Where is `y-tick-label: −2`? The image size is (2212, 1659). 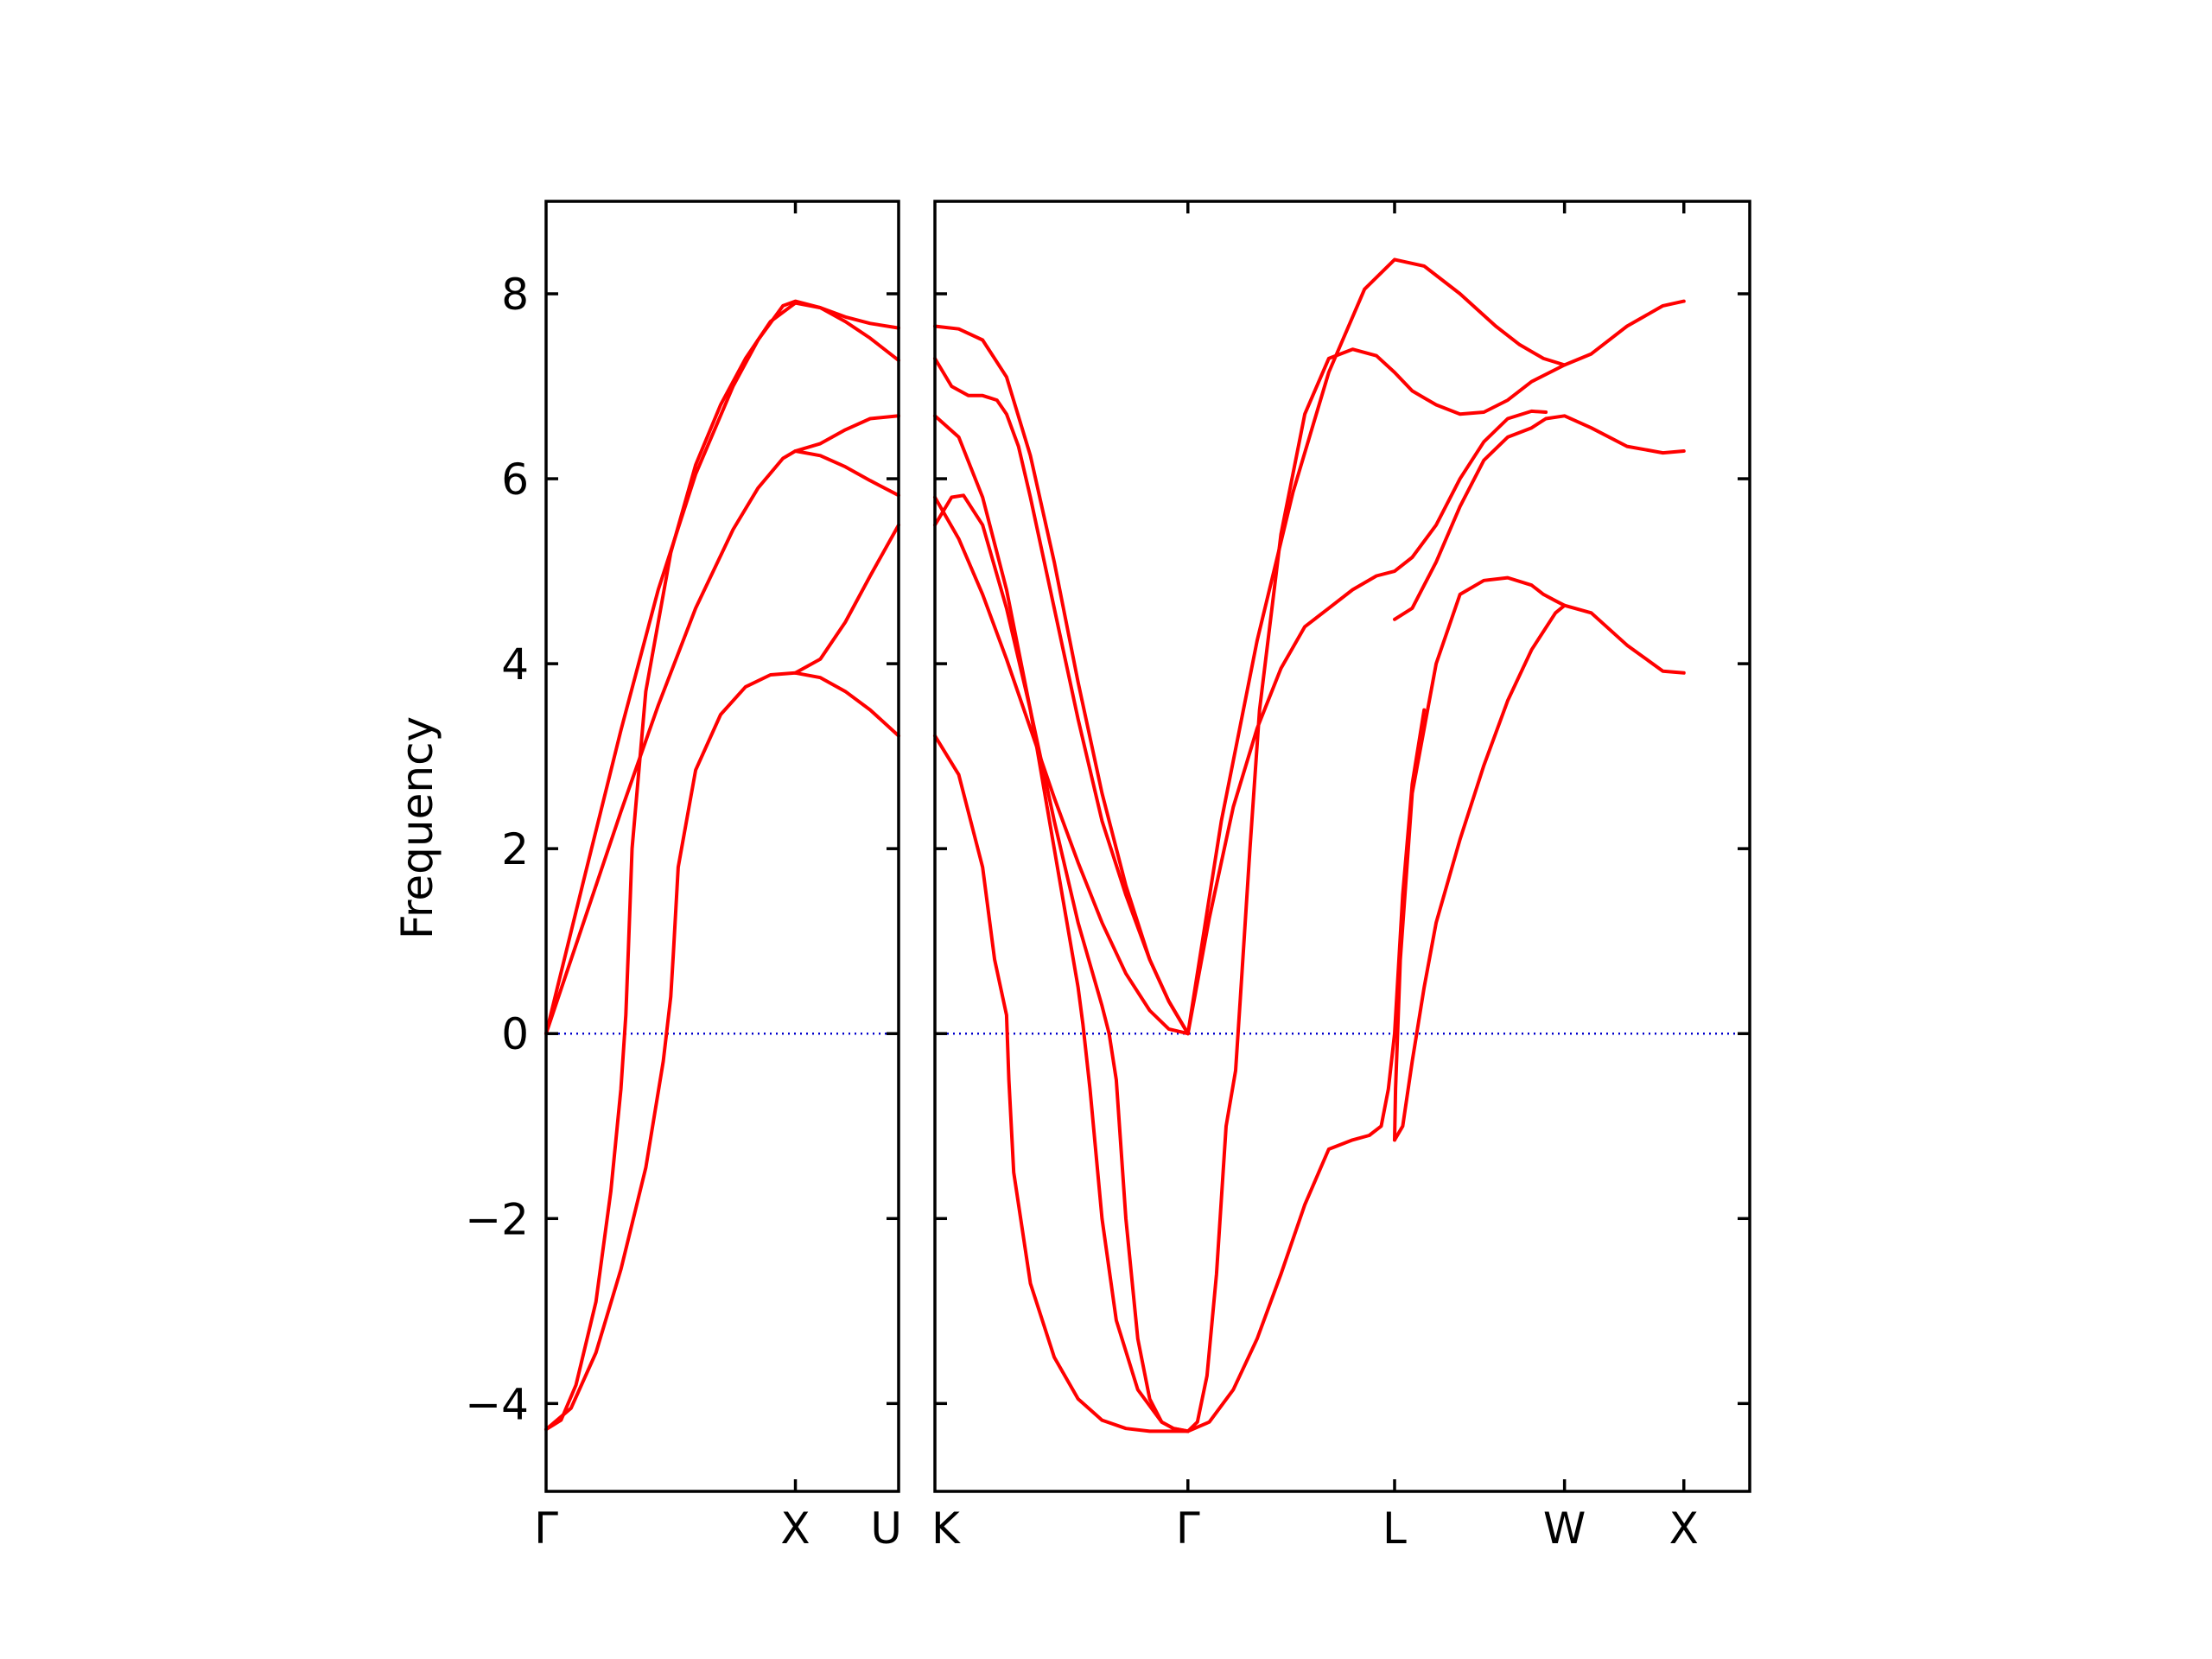
y-tick-label: −2 is located at coordinates (497, 1219).